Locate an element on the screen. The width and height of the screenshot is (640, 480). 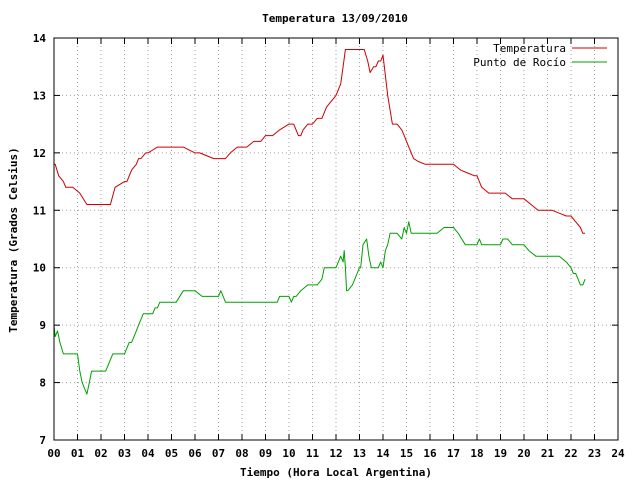
chart-title: Temperatura 13/09/2010 is located at coordinates (335, 18).